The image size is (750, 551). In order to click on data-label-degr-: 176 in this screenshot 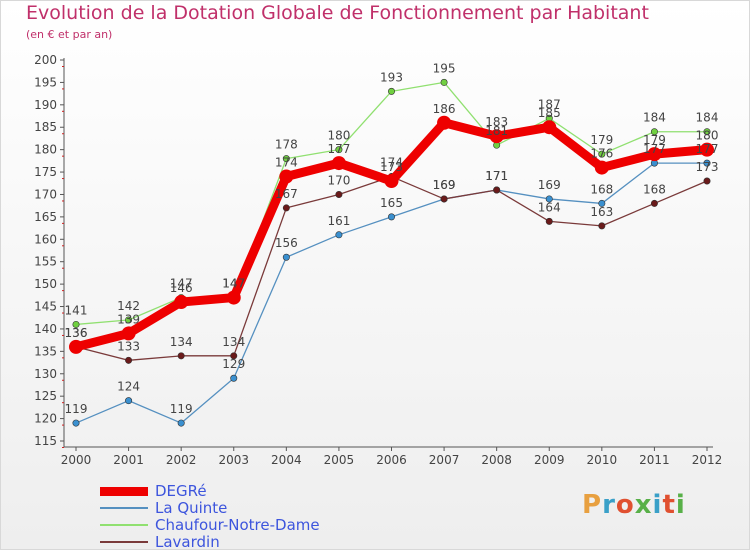, I will do `click(601, 154)`.